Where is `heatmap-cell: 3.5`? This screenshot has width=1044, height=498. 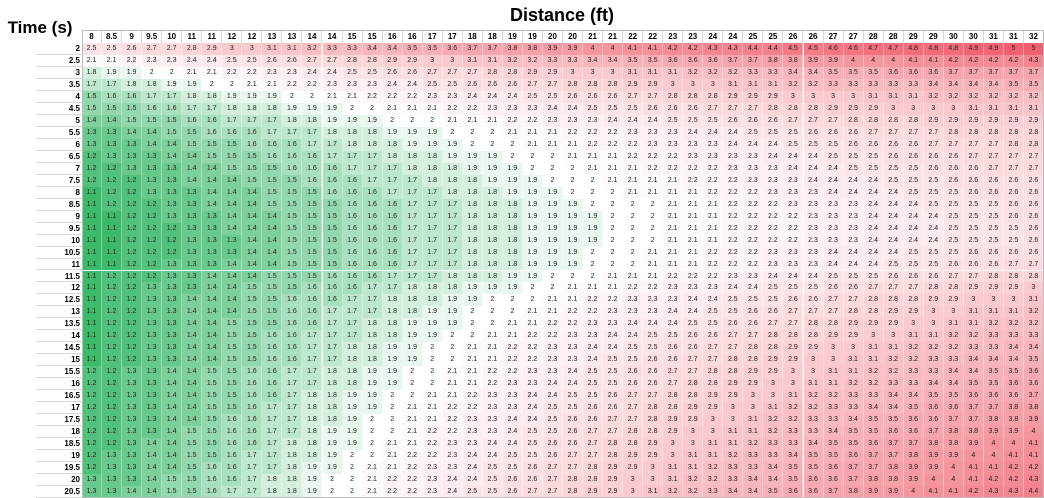
heatmap-cell: 3.5 is located at coordinates (412, 49).